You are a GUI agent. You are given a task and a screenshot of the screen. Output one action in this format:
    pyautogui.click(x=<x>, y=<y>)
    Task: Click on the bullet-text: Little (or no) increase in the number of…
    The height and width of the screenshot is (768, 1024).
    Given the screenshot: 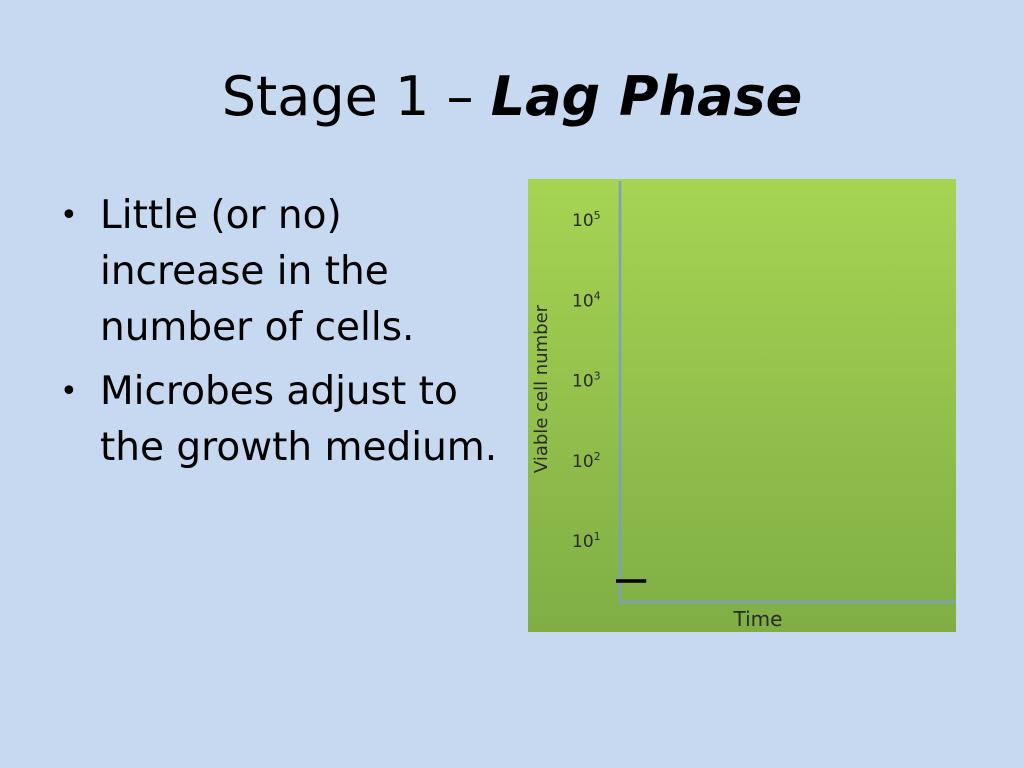 What is the action you would take?
    pyautogui.click(x=257, y=271)
    